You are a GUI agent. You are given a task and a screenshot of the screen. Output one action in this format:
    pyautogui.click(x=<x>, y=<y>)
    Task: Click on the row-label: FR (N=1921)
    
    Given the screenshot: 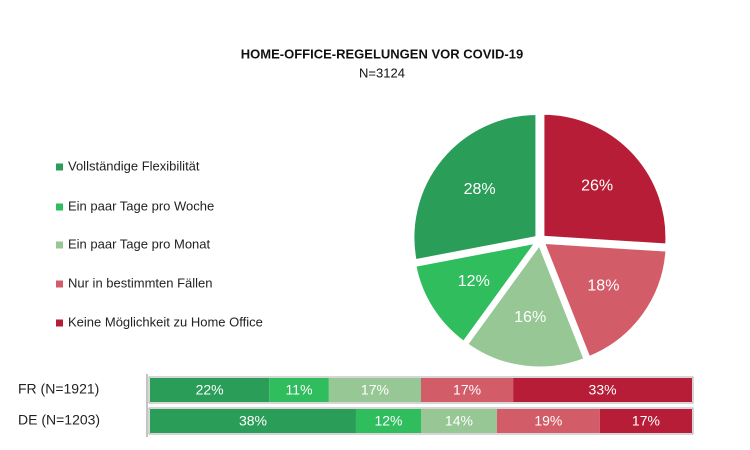 What is the action you would take?
    pyautogui.click(x=58, y=389)
    